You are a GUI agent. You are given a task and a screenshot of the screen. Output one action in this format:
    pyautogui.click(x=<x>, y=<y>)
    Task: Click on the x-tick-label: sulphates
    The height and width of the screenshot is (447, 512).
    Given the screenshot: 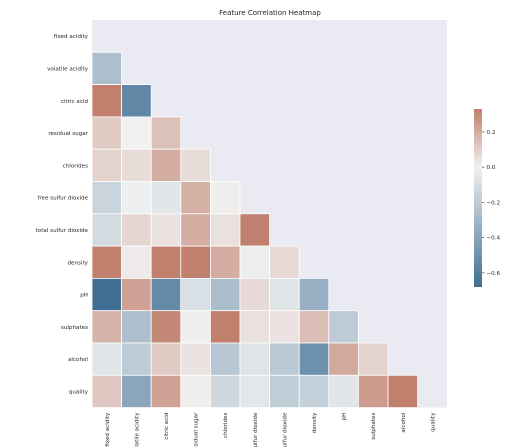 What is the action you would take?
    pyautogui.click(x=374, y=426)
    